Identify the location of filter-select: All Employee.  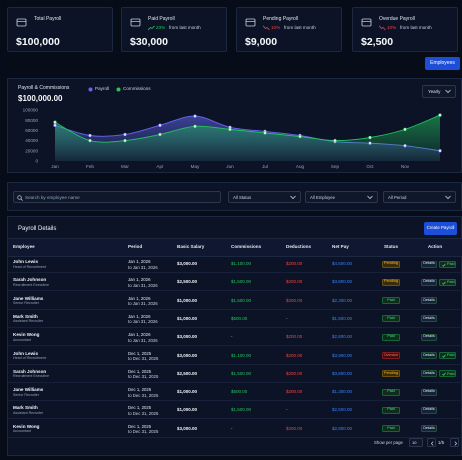
(341, 197).